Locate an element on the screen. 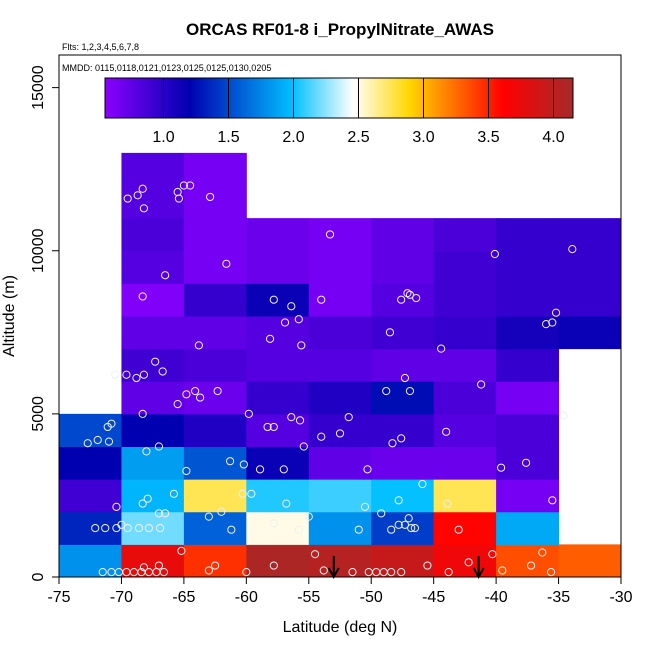  x-tick-label: -75 is located at coordinates (58, 597).